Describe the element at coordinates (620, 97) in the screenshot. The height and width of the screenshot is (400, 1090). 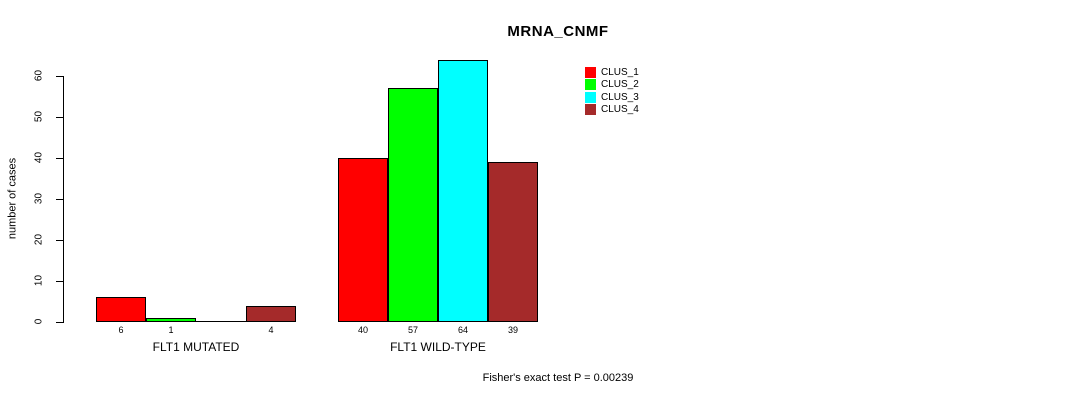
I see `legend-label: CLUS_3` at that location.